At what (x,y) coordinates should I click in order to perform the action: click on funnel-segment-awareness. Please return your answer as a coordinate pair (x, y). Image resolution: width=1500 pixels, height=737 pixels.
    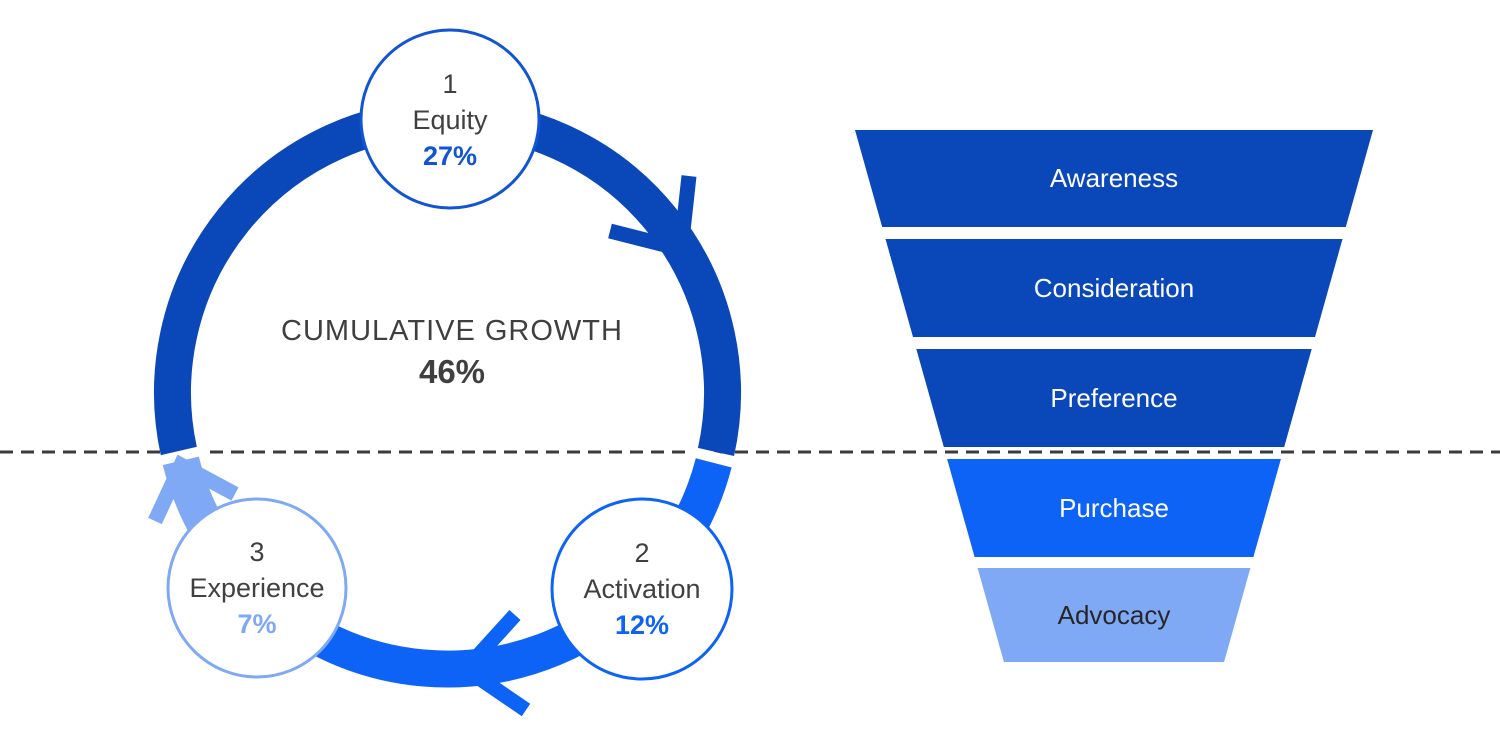
    Looking at the image, I should click on (1114, 178).